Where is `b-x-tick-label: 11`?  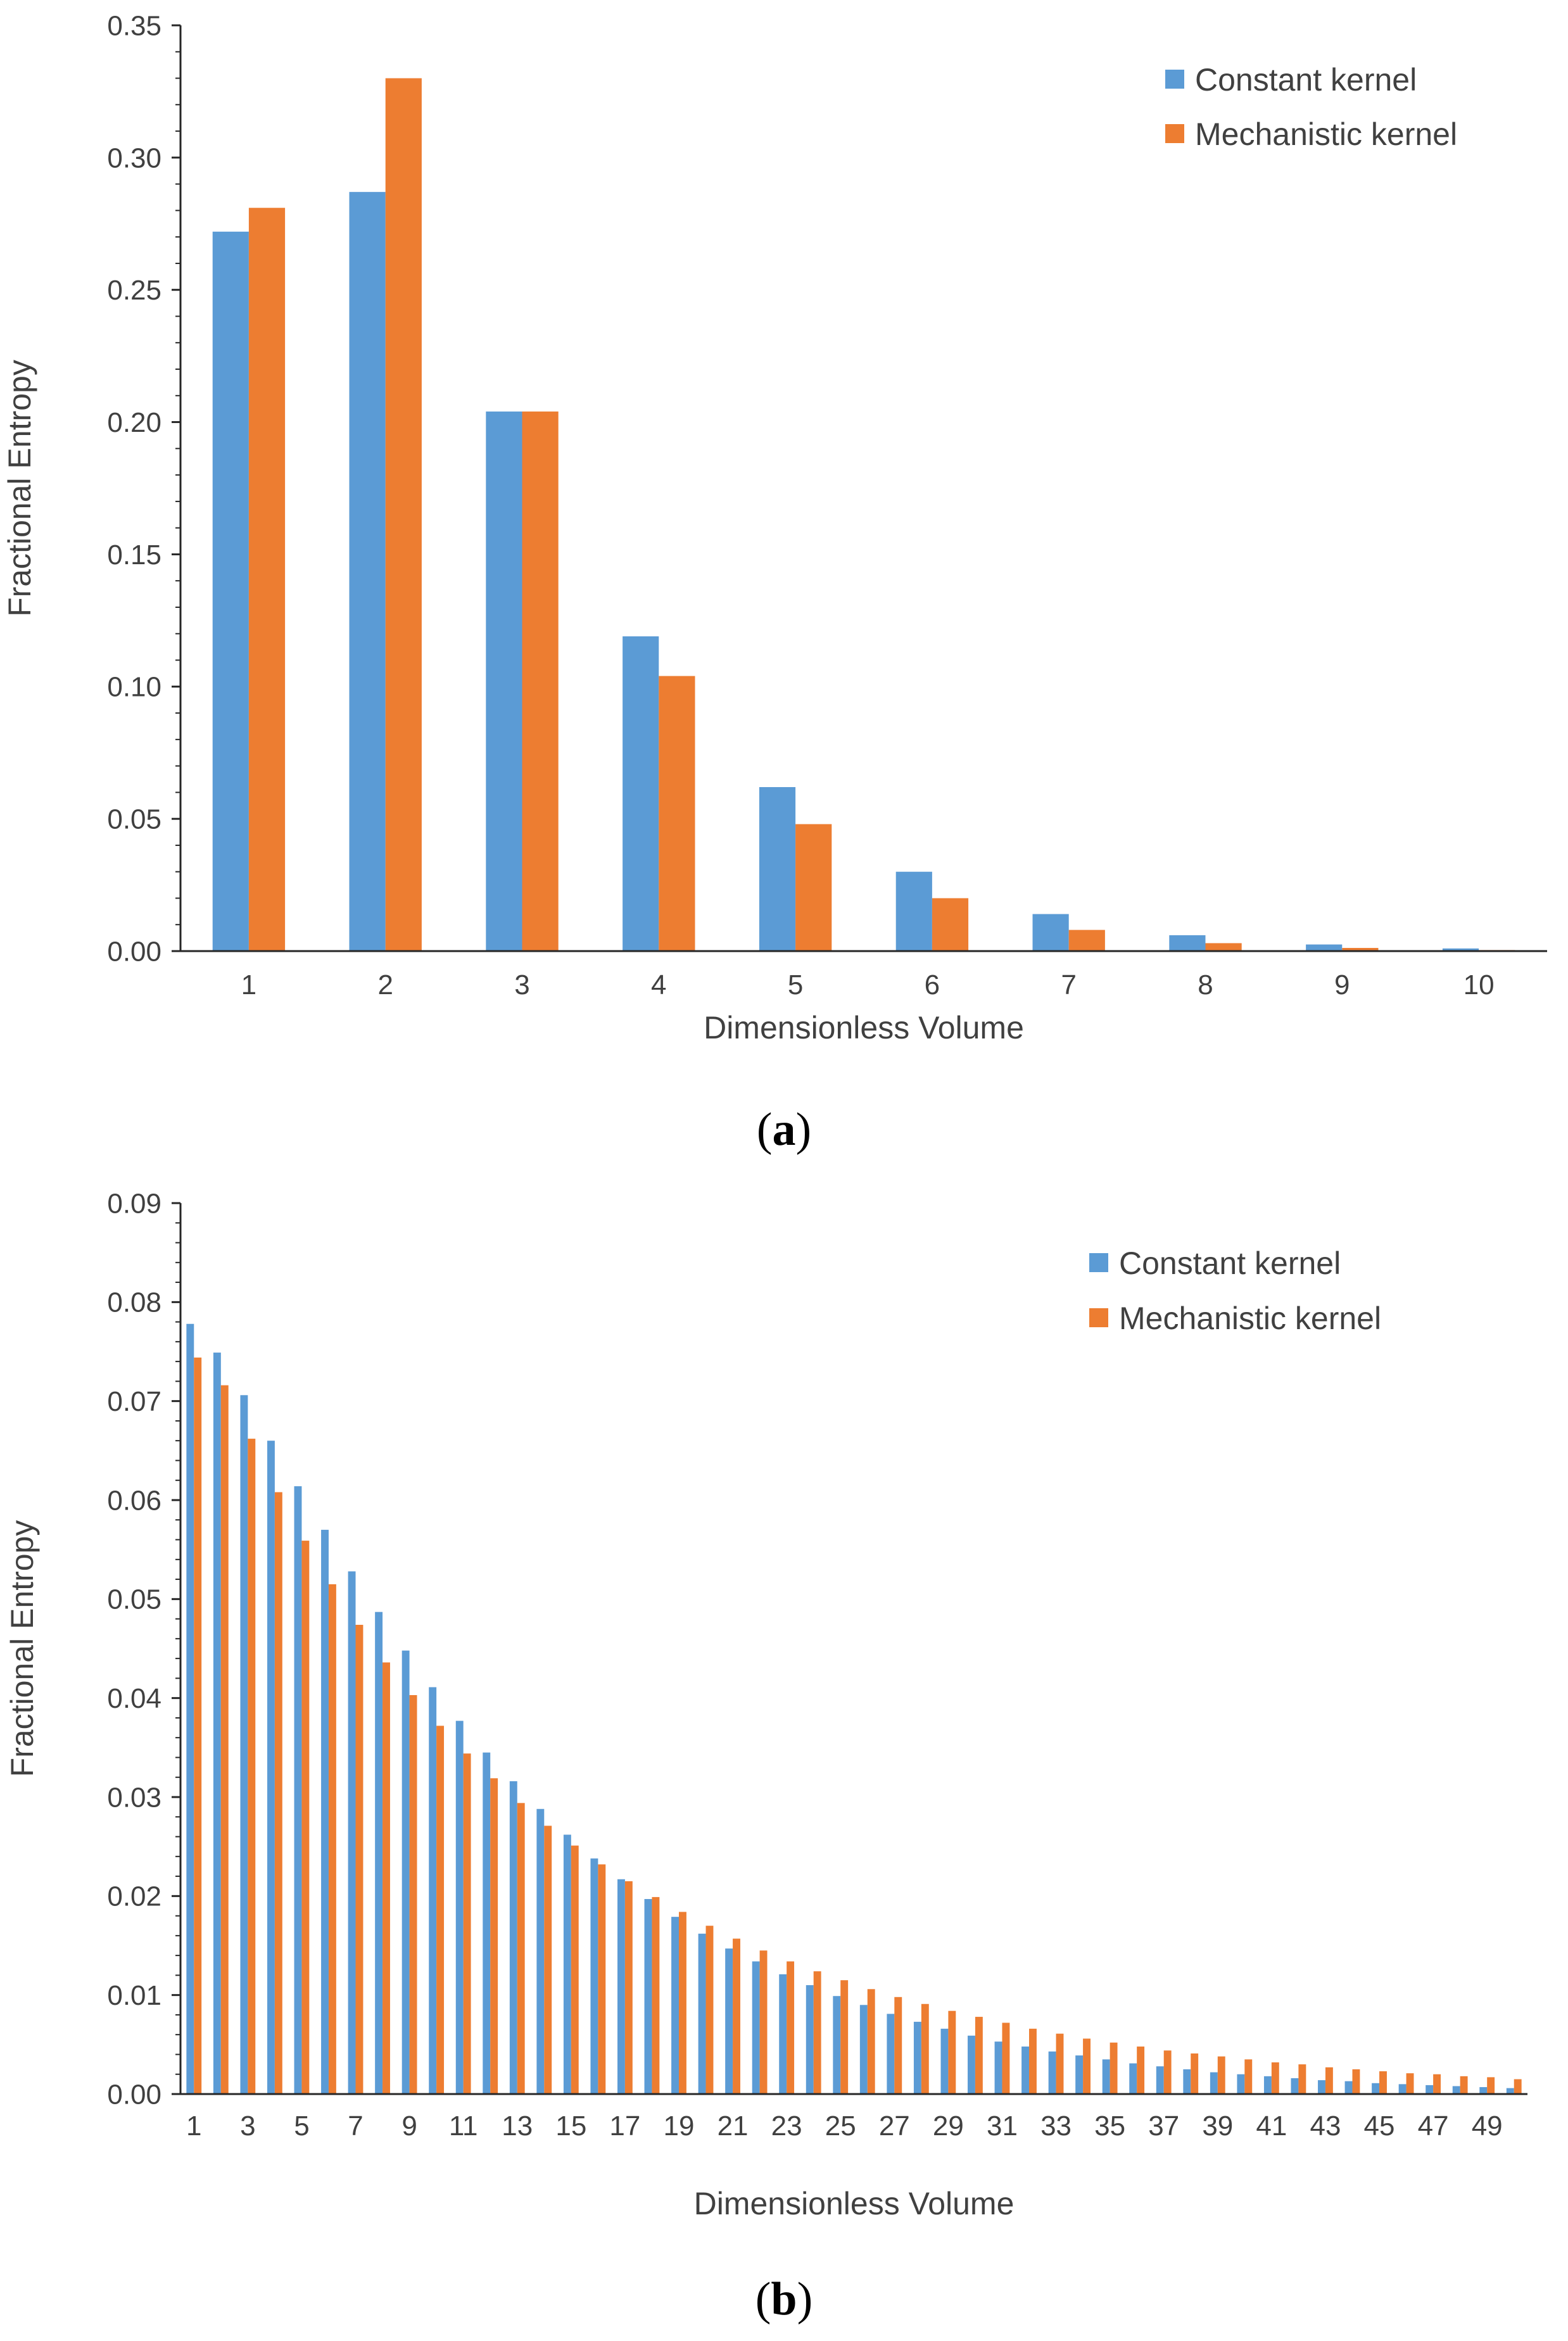
b-x-tick-label: 11 is located at coordinates (463, 2126).